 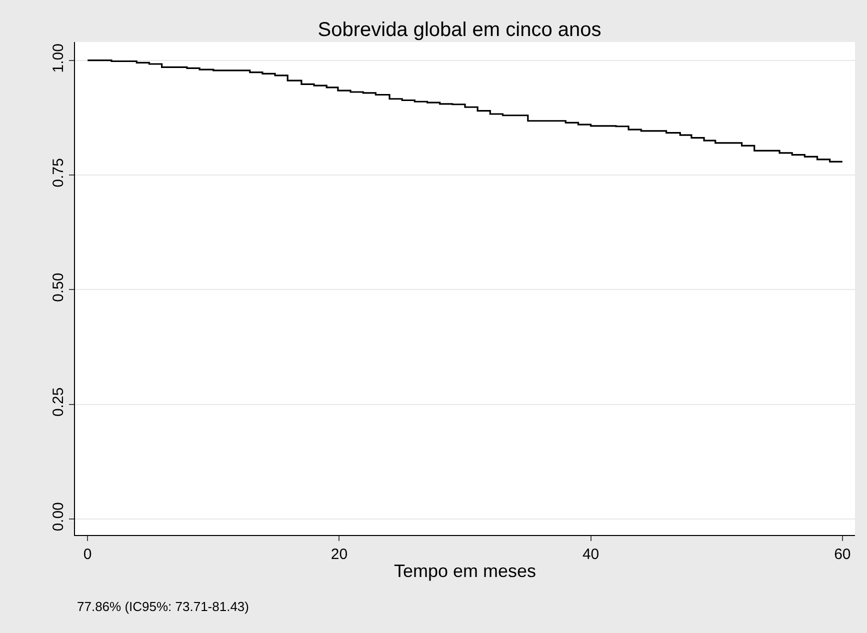 I want to click on y-tick-label: 0.00, so click(x=58, y=517).